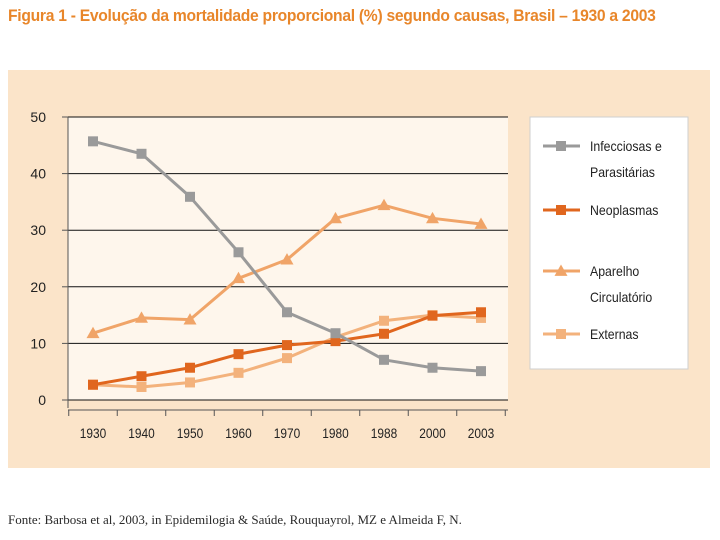  I want to click on x-tick-label: 1970, so click(287, 433).